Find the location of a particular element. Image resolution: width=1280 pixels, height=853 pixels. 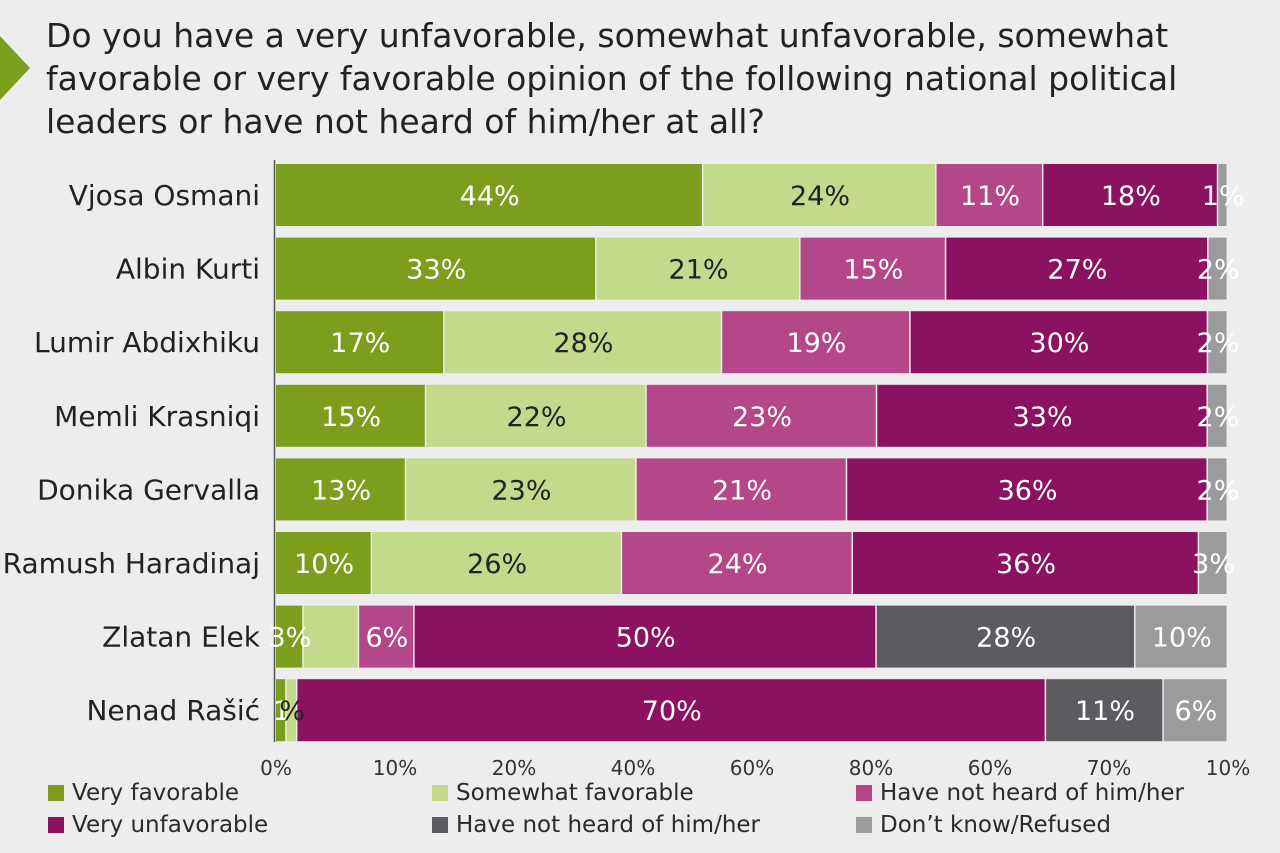

bar-segment-lumir-abdixhiku-very-favorable is located at coordinates (360, 342).